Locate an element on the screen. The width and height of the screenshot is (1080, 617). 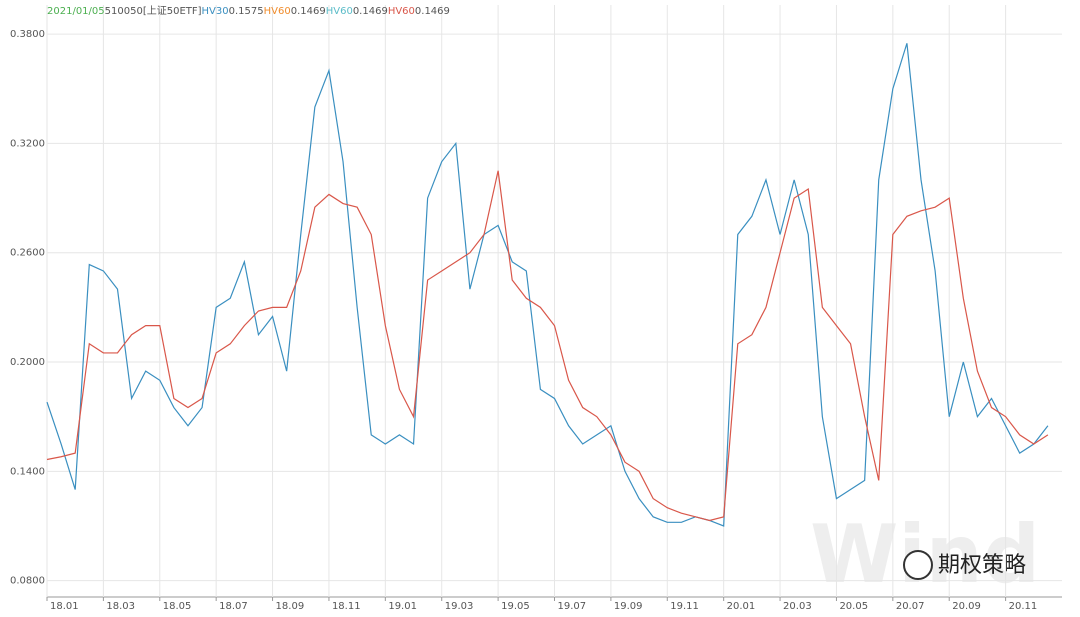
x-tick-label: 20.11 is located at coordinates (1023, 606).